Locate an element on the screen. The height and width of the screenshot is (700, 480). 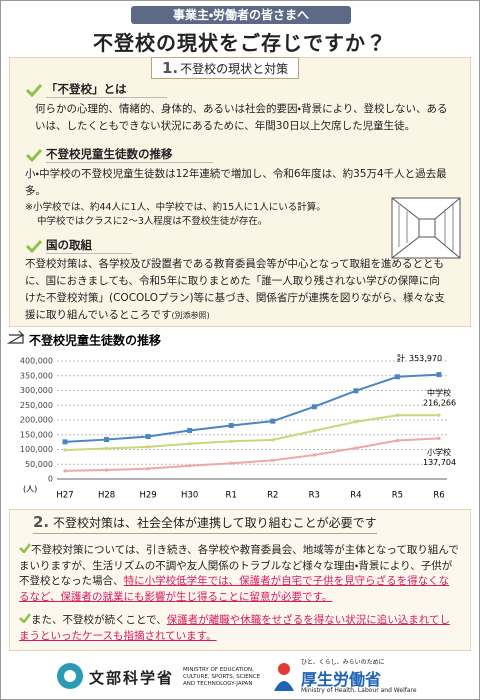
y-tick-label: 150,000 is located at coordinates (36, 434).